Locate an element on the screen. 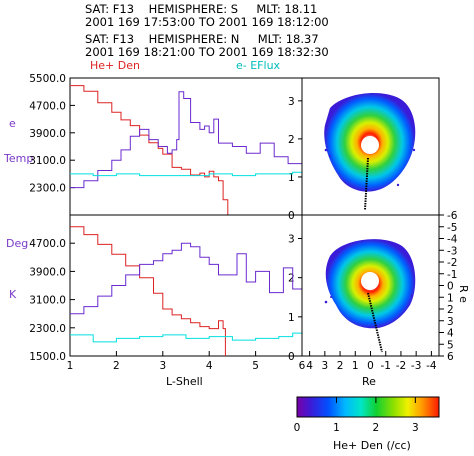  map-right-tick-label: -3 is located at coordinates (452, 251).